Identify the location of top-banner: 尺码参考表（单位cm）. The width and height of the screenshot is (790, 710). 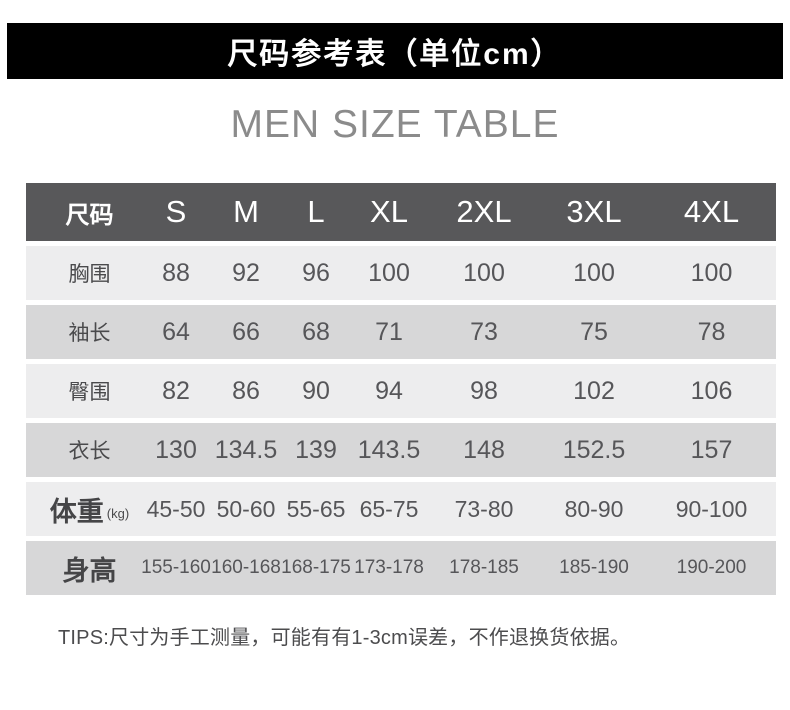
(395, 51).